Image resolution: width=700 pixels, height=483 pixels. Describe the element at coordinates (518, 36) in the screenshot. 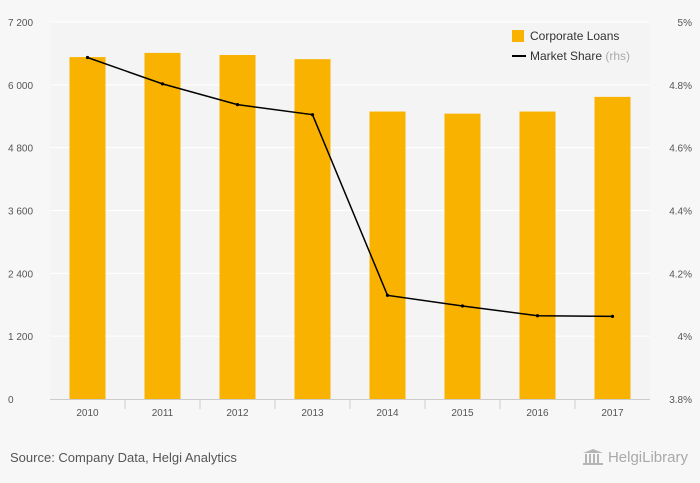

I see `legend-swatch-corporate-loans` at that location.